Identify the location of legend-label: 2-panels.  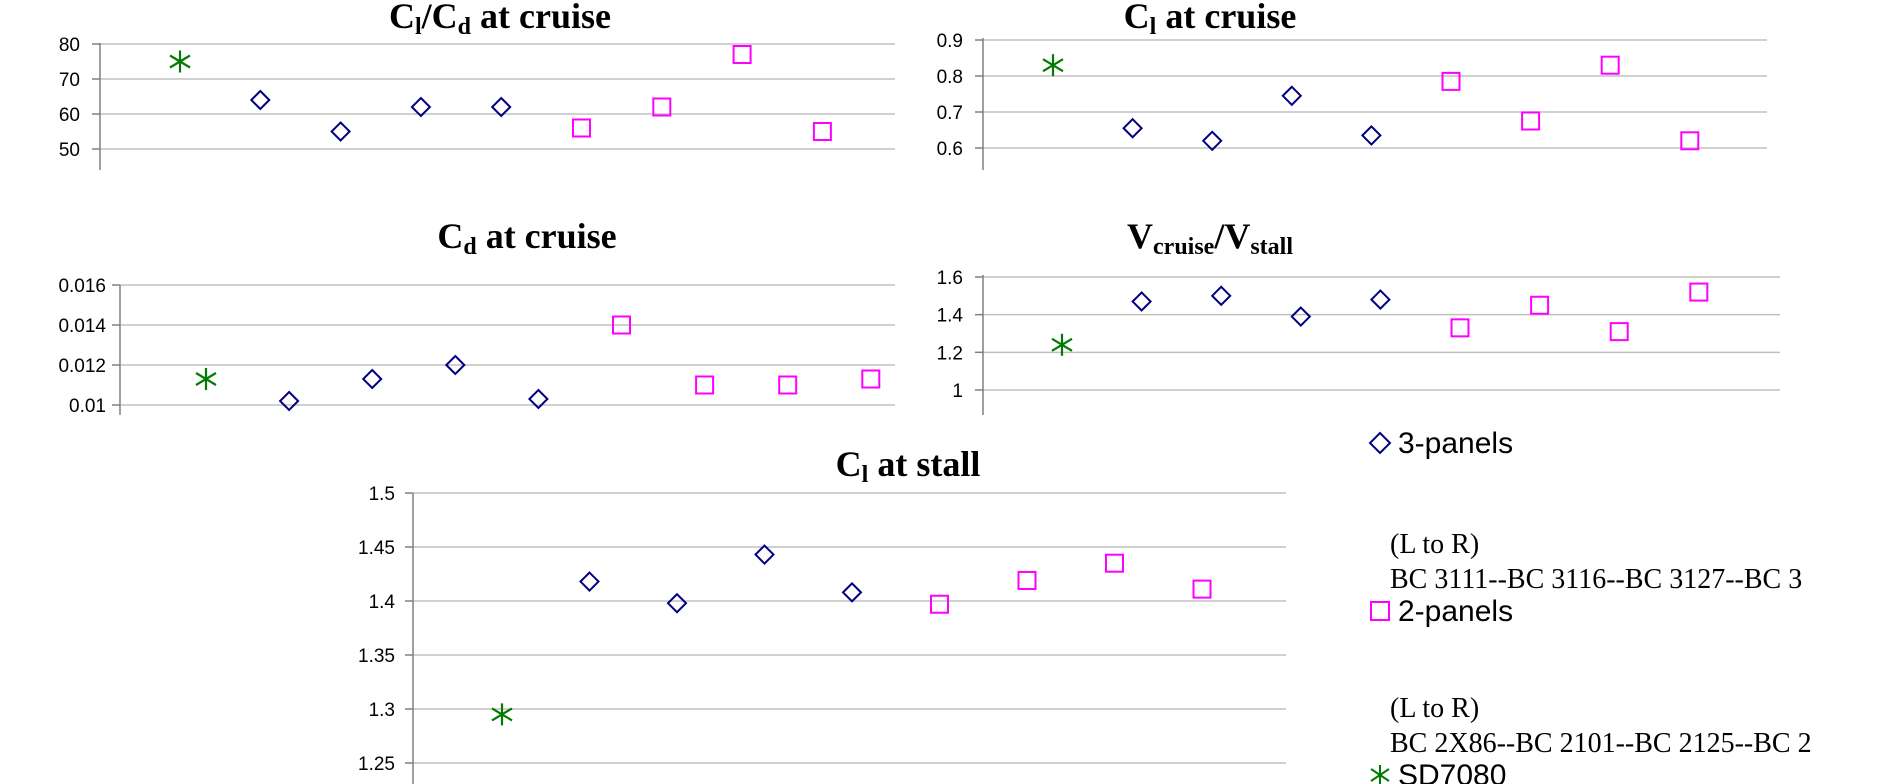
(1456, 611).